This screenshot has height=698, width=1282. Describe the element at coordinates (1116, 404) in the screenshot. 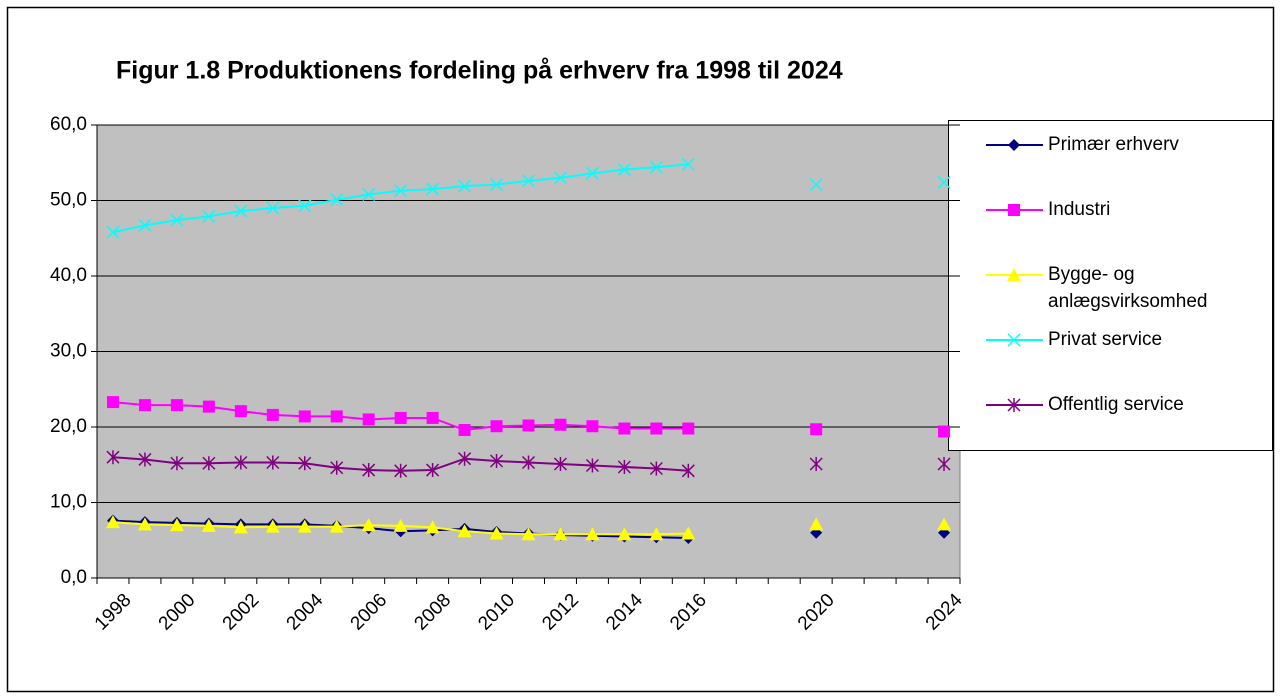

I see `legend-label: Offentlig service` at that location.